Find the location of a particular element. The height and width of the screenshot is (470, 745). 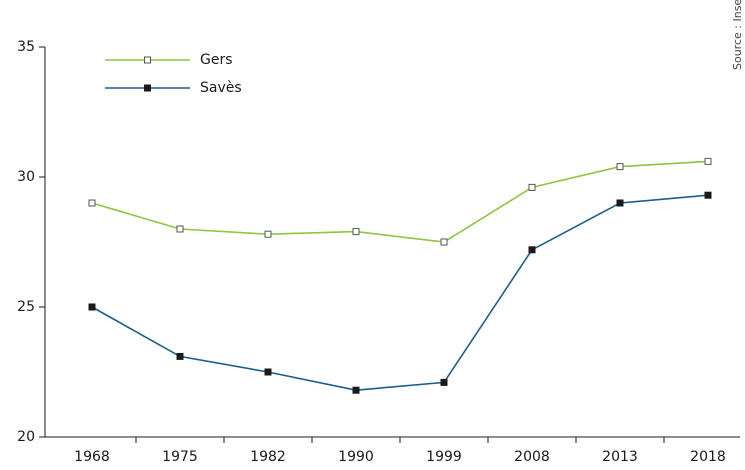

y-tick-label: 35 is located at coordinates (26, 47).